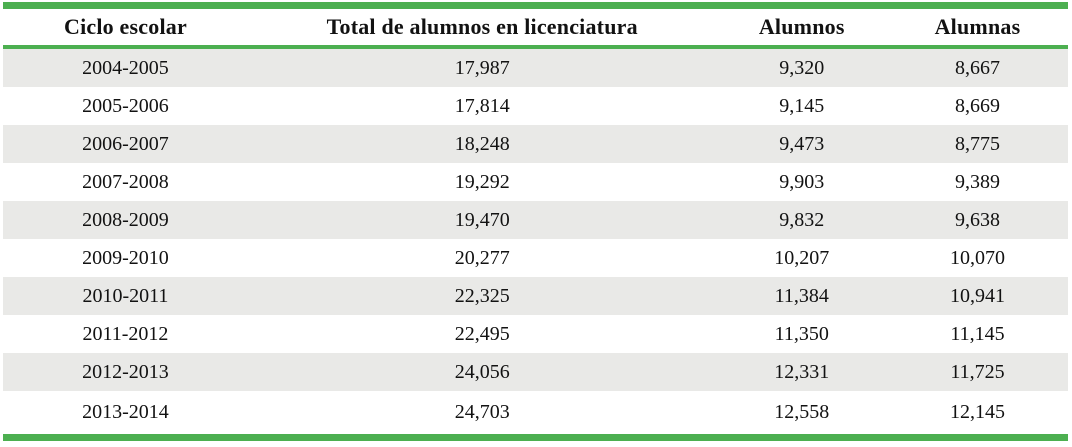  What do you see at coordinates (482, 29) in the screenshot?
I see `column-header-total-alumnos: Total de alumnos en licenciatura` at bounding box center [482, 29].